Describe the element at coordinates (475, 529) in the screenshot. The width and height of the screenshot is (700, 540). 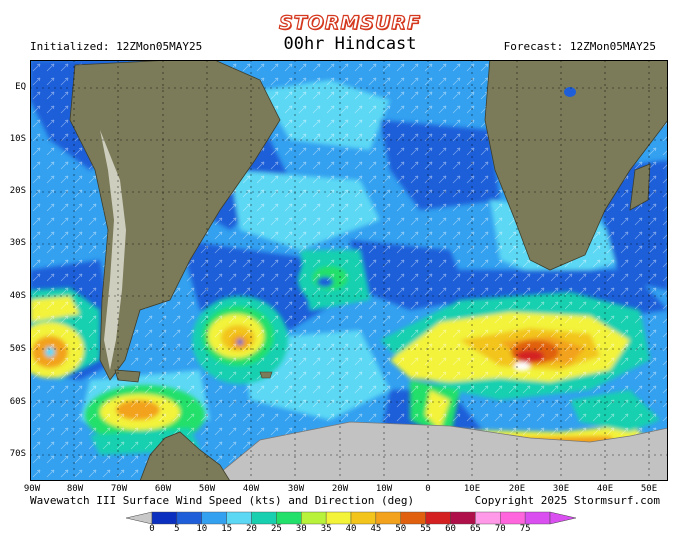
I see `colorbar-label: 65` at that location.